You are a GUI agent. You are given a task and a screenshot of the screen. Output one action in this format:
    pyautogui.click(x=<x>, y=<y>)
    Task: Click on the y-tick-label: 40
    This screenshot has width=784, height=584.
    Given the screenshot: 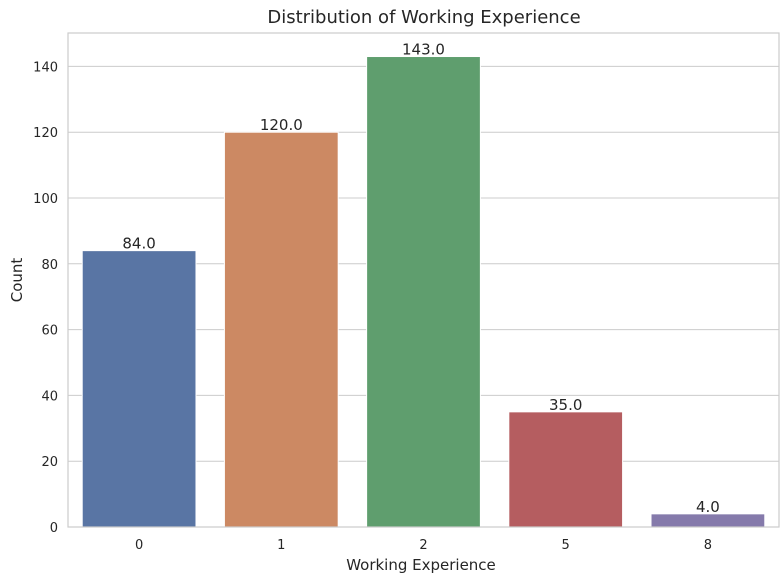 What is the action you would take?
    pyautogui.click(x=49, y=396)
    